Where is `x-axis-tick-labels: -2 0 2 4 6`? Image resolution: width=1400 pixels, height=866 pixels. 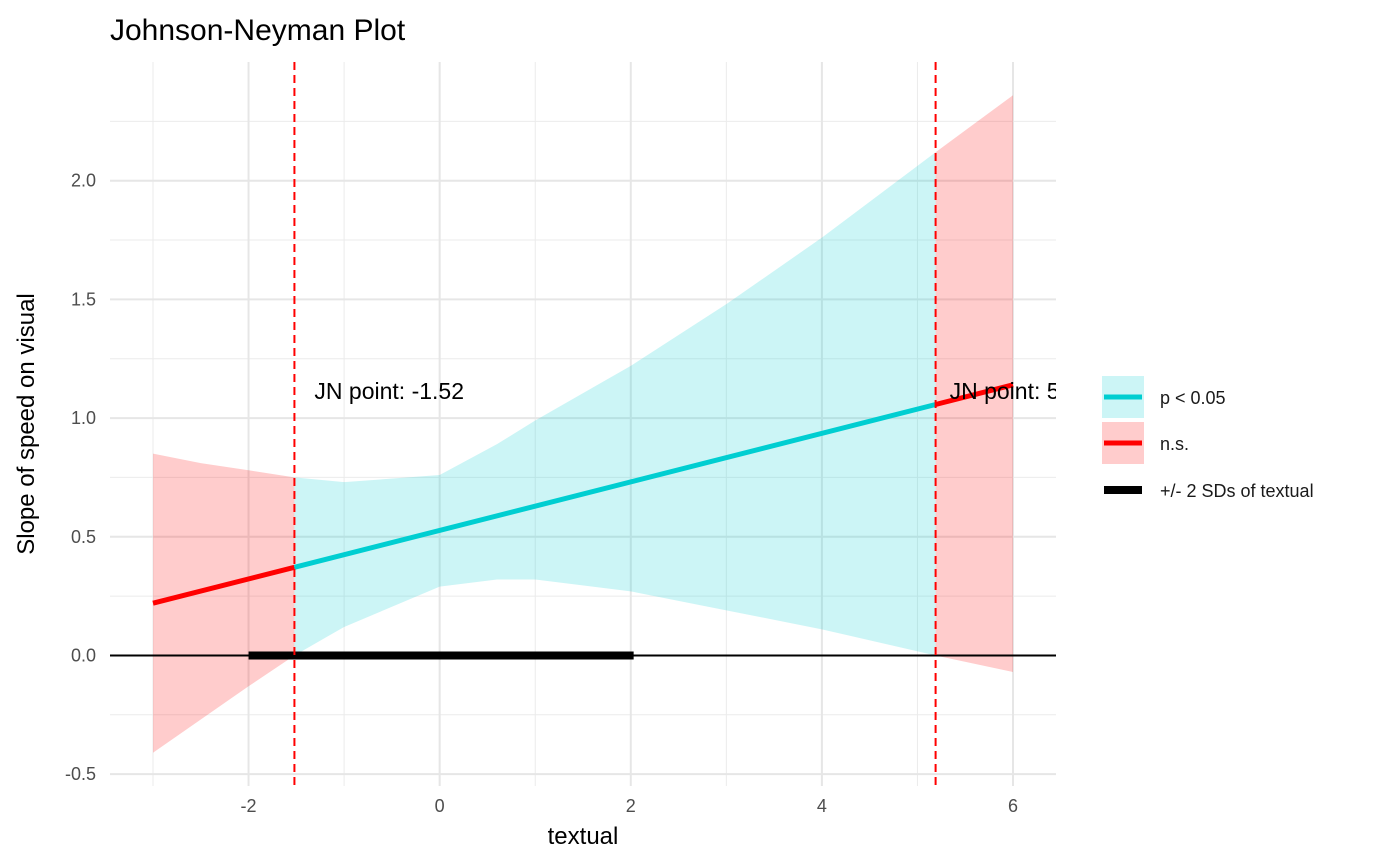
x-axis-tick-labels: -2 0 2 4 6 is located at coordinates (629, 806).